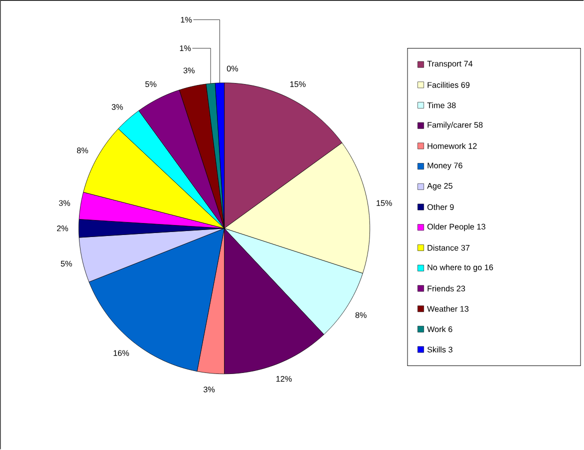  What do you see at coordinates (284, 379) in the screenshot?
I see `data-label: 12%` at bounding box center [284, 379].